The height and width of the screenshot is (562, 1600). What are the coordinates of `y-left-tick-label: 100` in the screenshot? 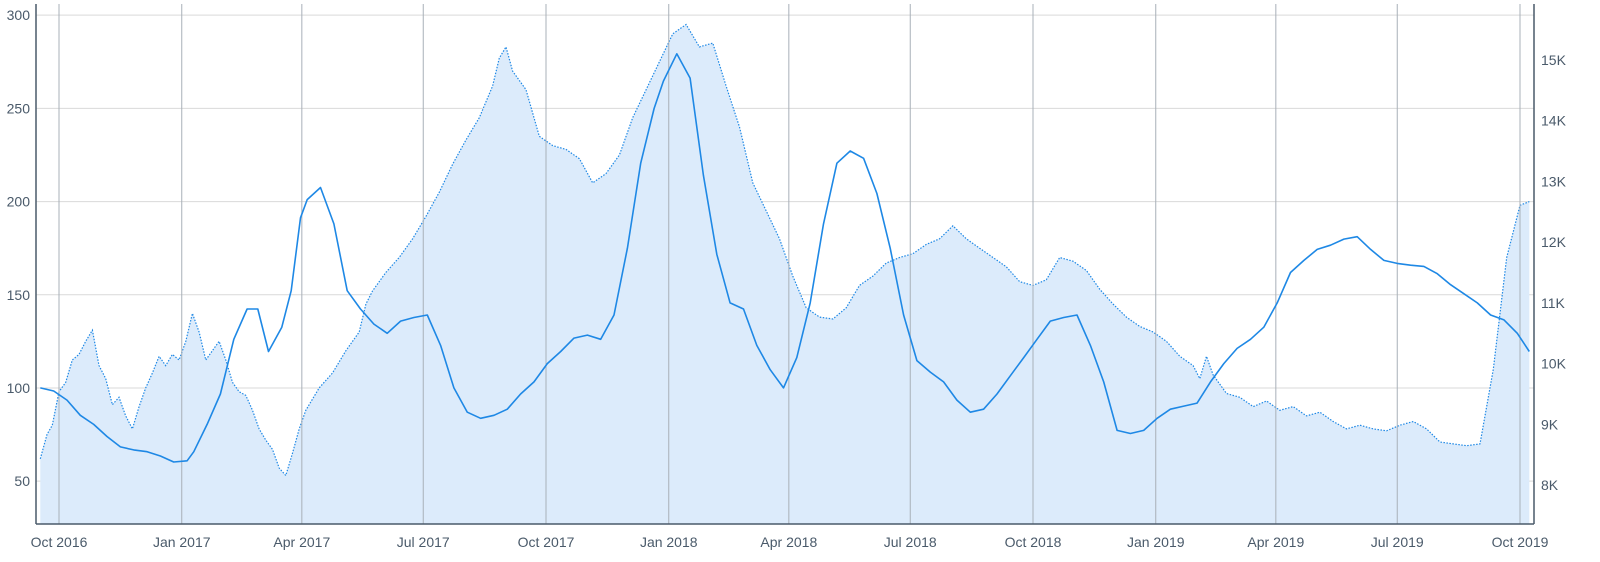 It's located at (19, 388).